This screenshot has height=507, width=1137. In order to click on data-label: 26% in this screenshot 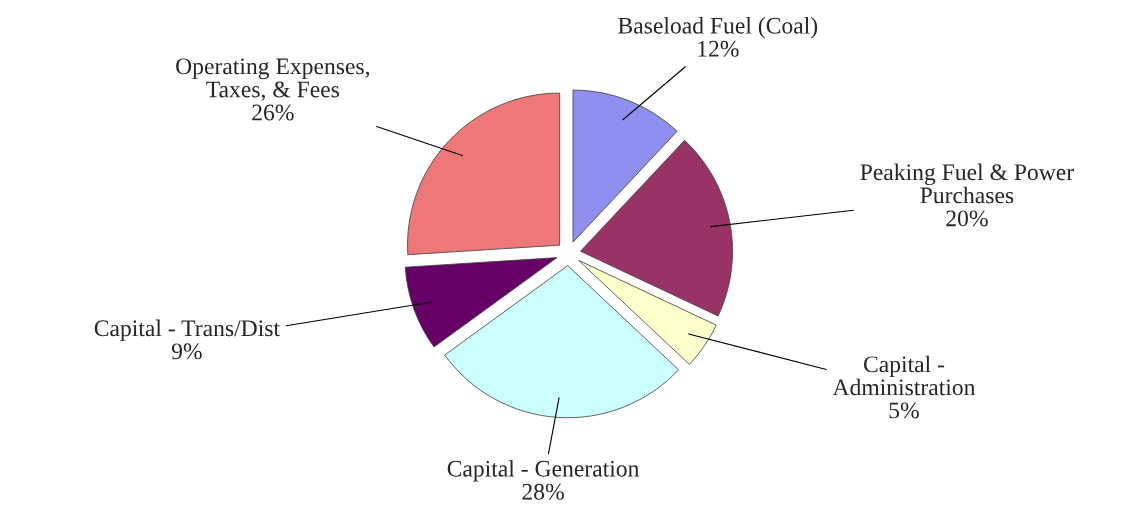, I will do `click(273, 112)`.